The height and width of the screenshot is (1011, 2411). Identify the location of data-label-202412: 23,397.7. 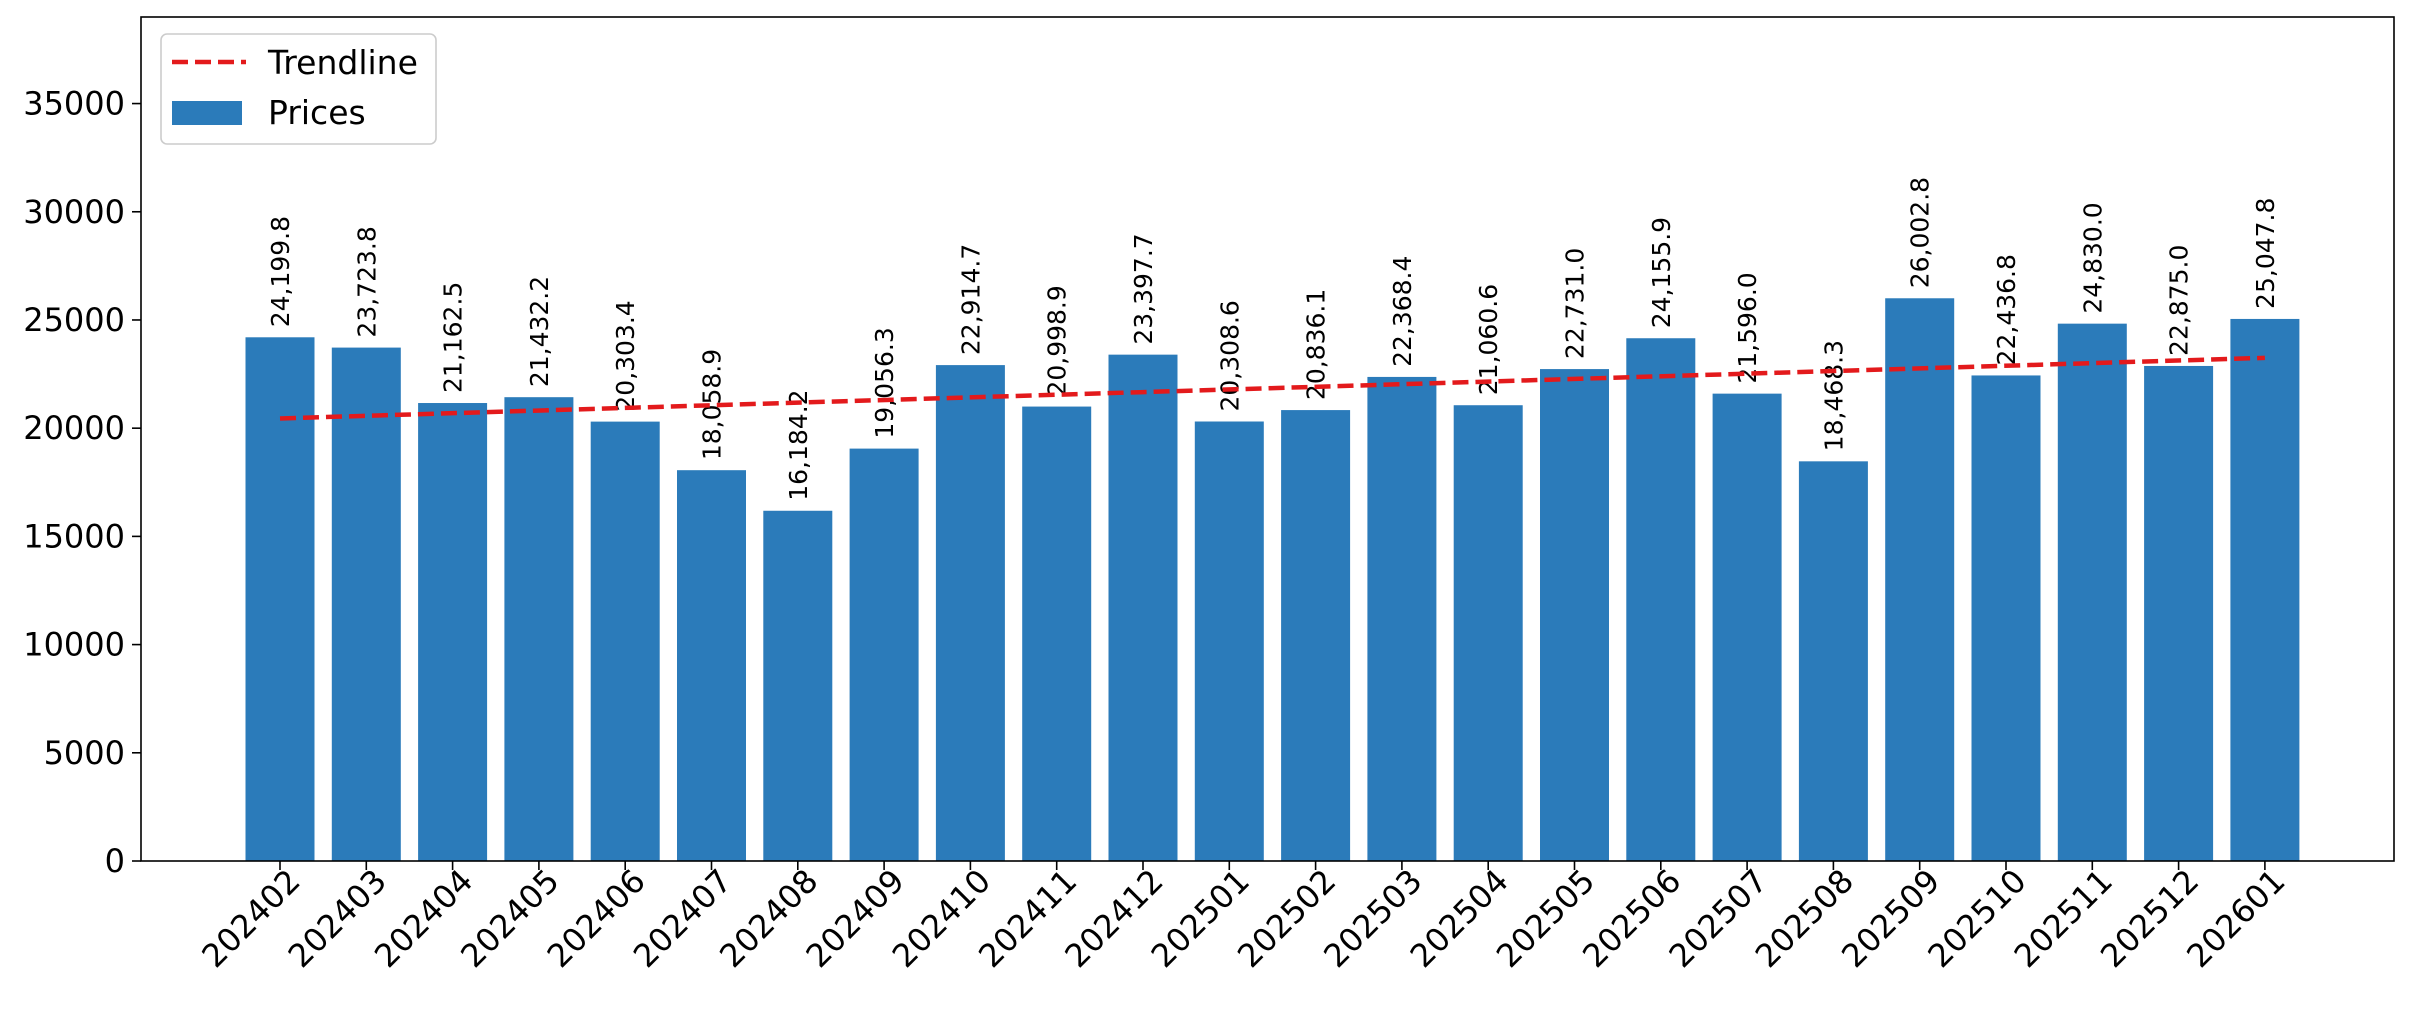
(1143, 288).